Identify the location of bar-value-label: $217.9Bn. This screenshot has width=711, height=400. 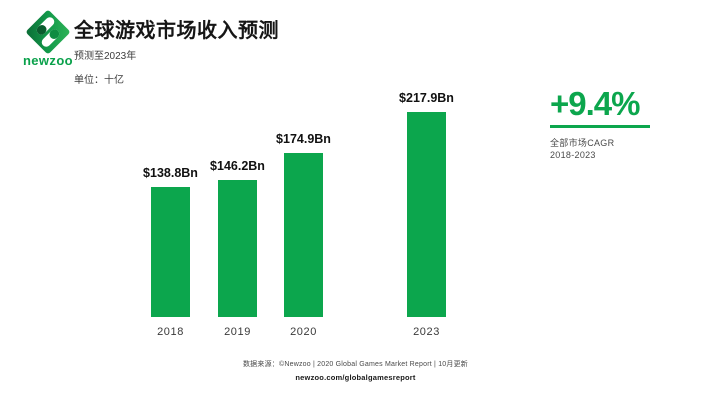
(426, 98).